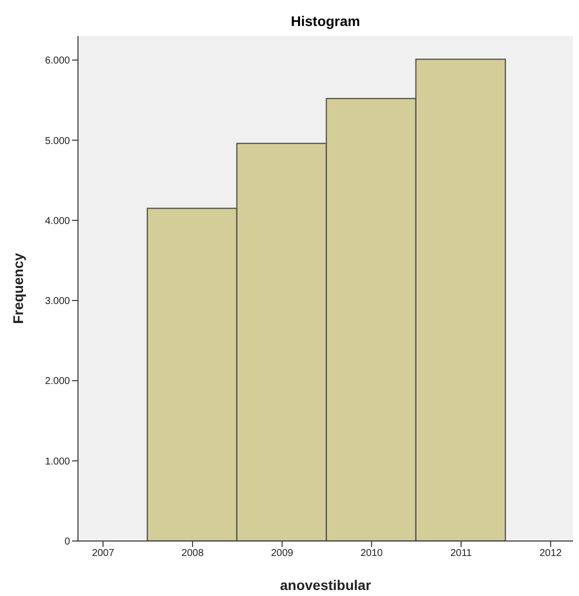 The width and height of the screenshot is (579, 596). I want to click on x-tick-label: 2011, so click(461, 554).